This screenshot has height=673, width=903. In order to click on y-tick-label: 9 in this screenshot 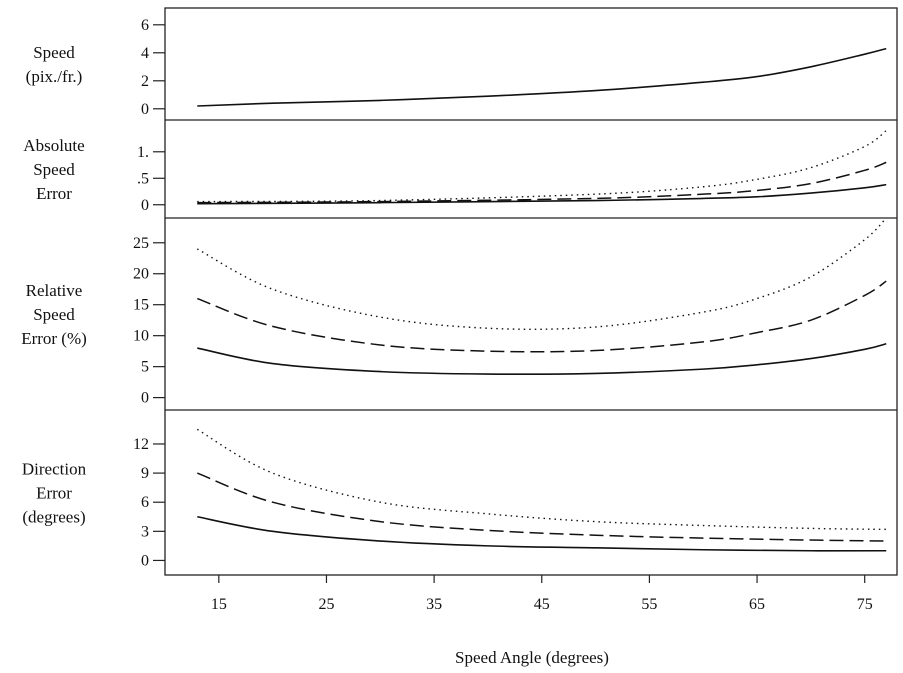, I will do `click(145, 473)`.